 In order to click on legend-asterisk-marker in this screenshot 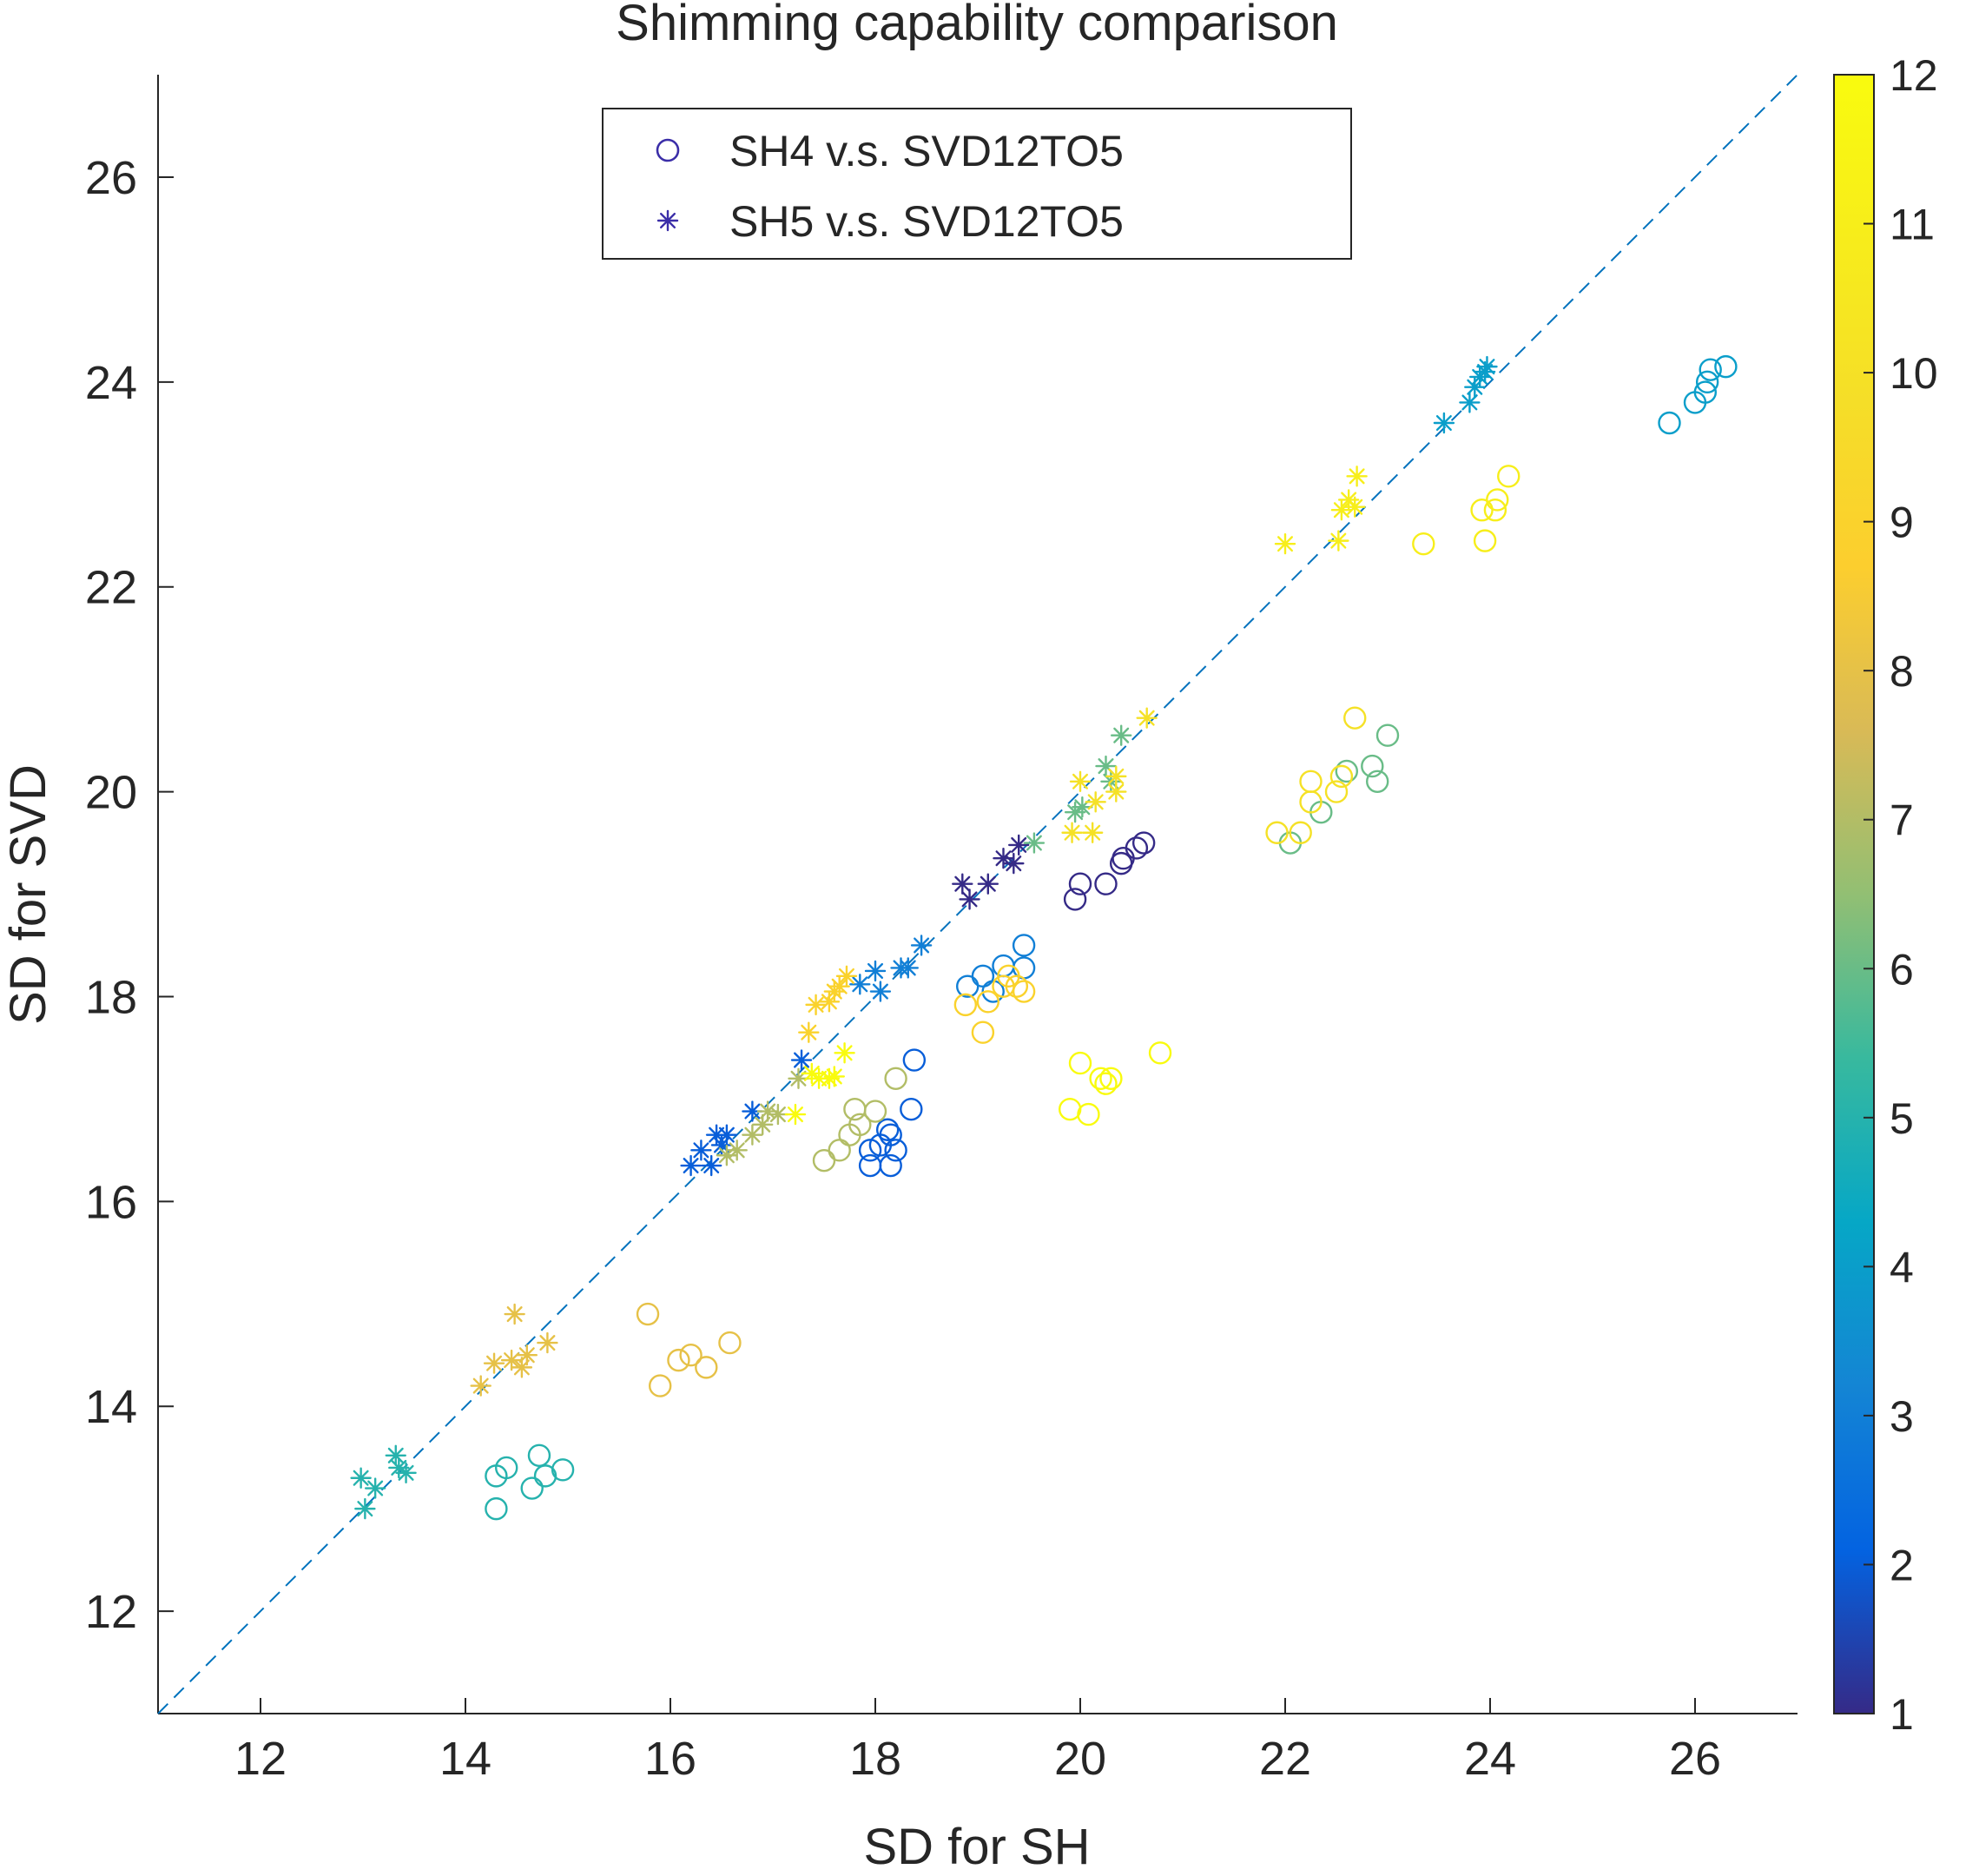, I will do `click(667, 220)`.